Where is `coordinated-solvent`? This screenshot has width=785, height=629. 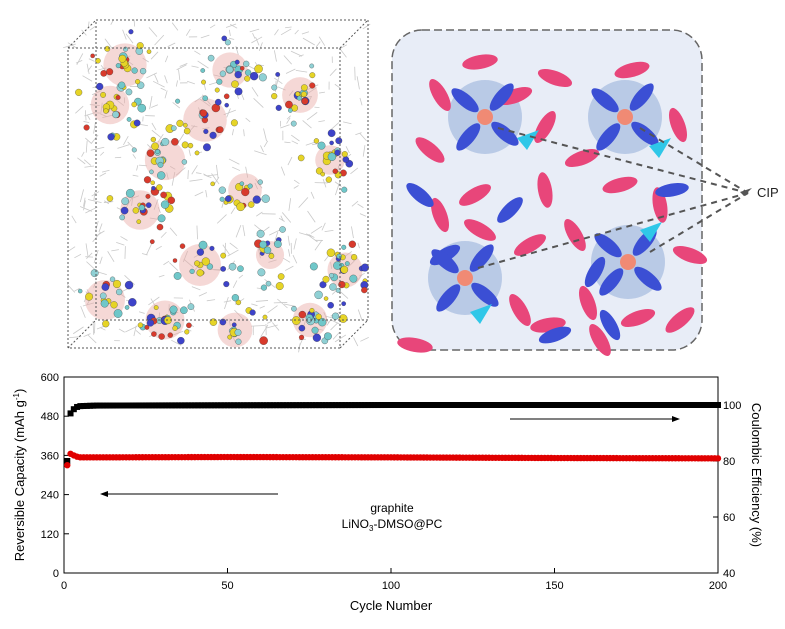
coordinated-solvent is located at coordinates (641, 97).